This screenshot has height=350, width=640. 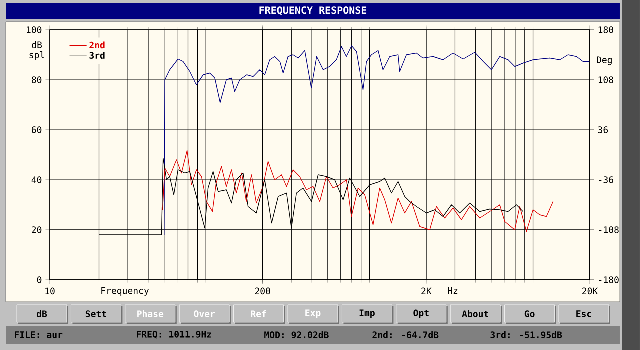 I want to click on y-tick-label: 0, so click(x=39, y=280).